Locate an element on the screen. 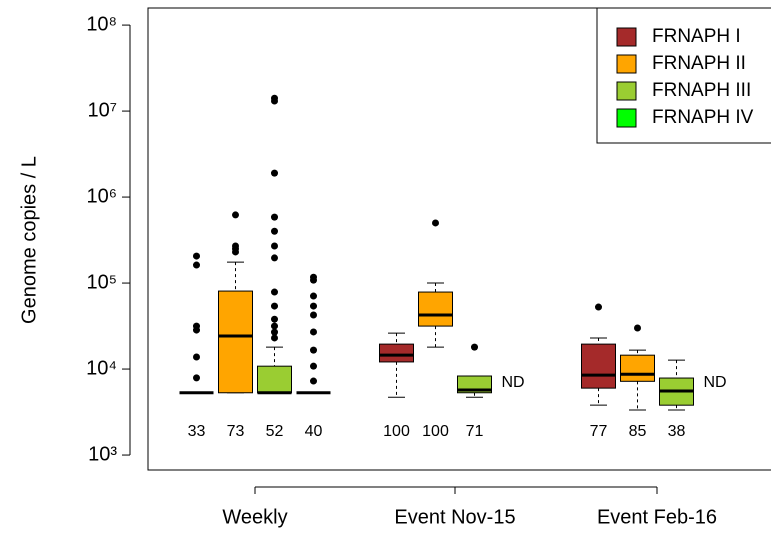  y-tick-label: 10³ is located at coordinates (102, 454).